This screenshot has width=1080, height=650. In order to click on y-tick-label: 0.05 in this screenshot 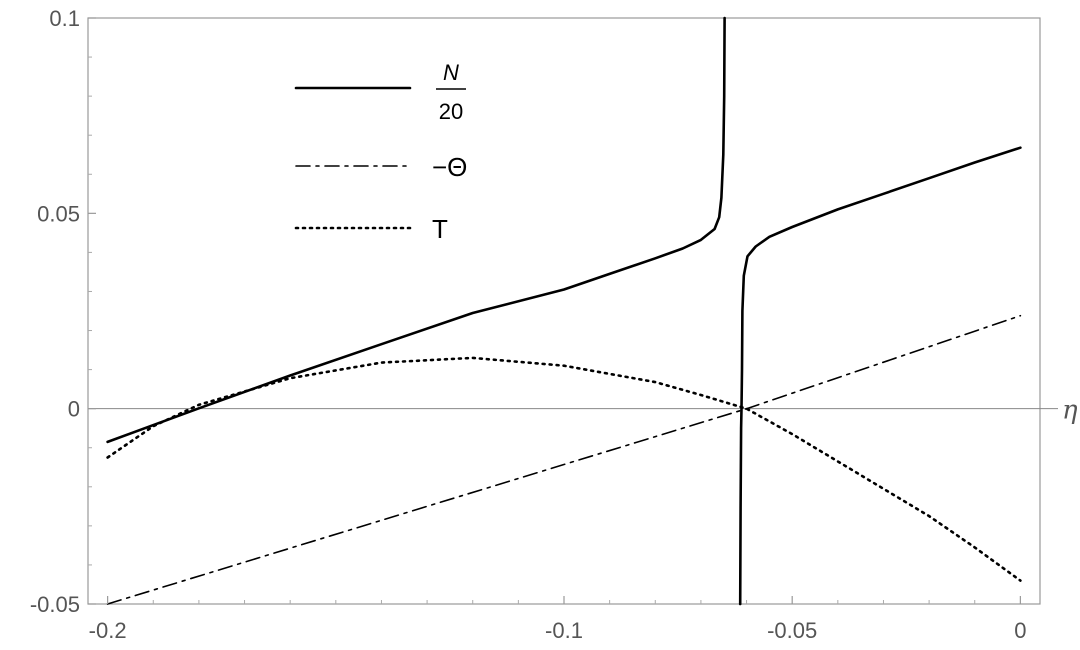, I will do `click(58, 213)`.